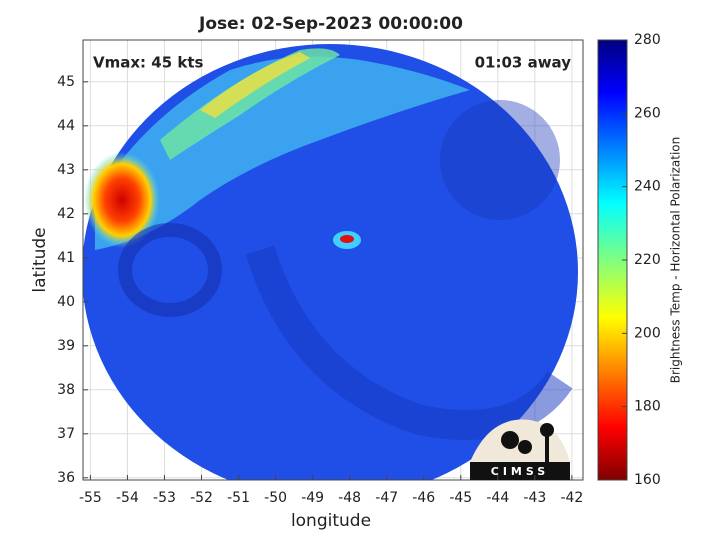 The height and width of the screenshot is (540, 720). I want to click on x-tick-label: -49, so click(312, 498).